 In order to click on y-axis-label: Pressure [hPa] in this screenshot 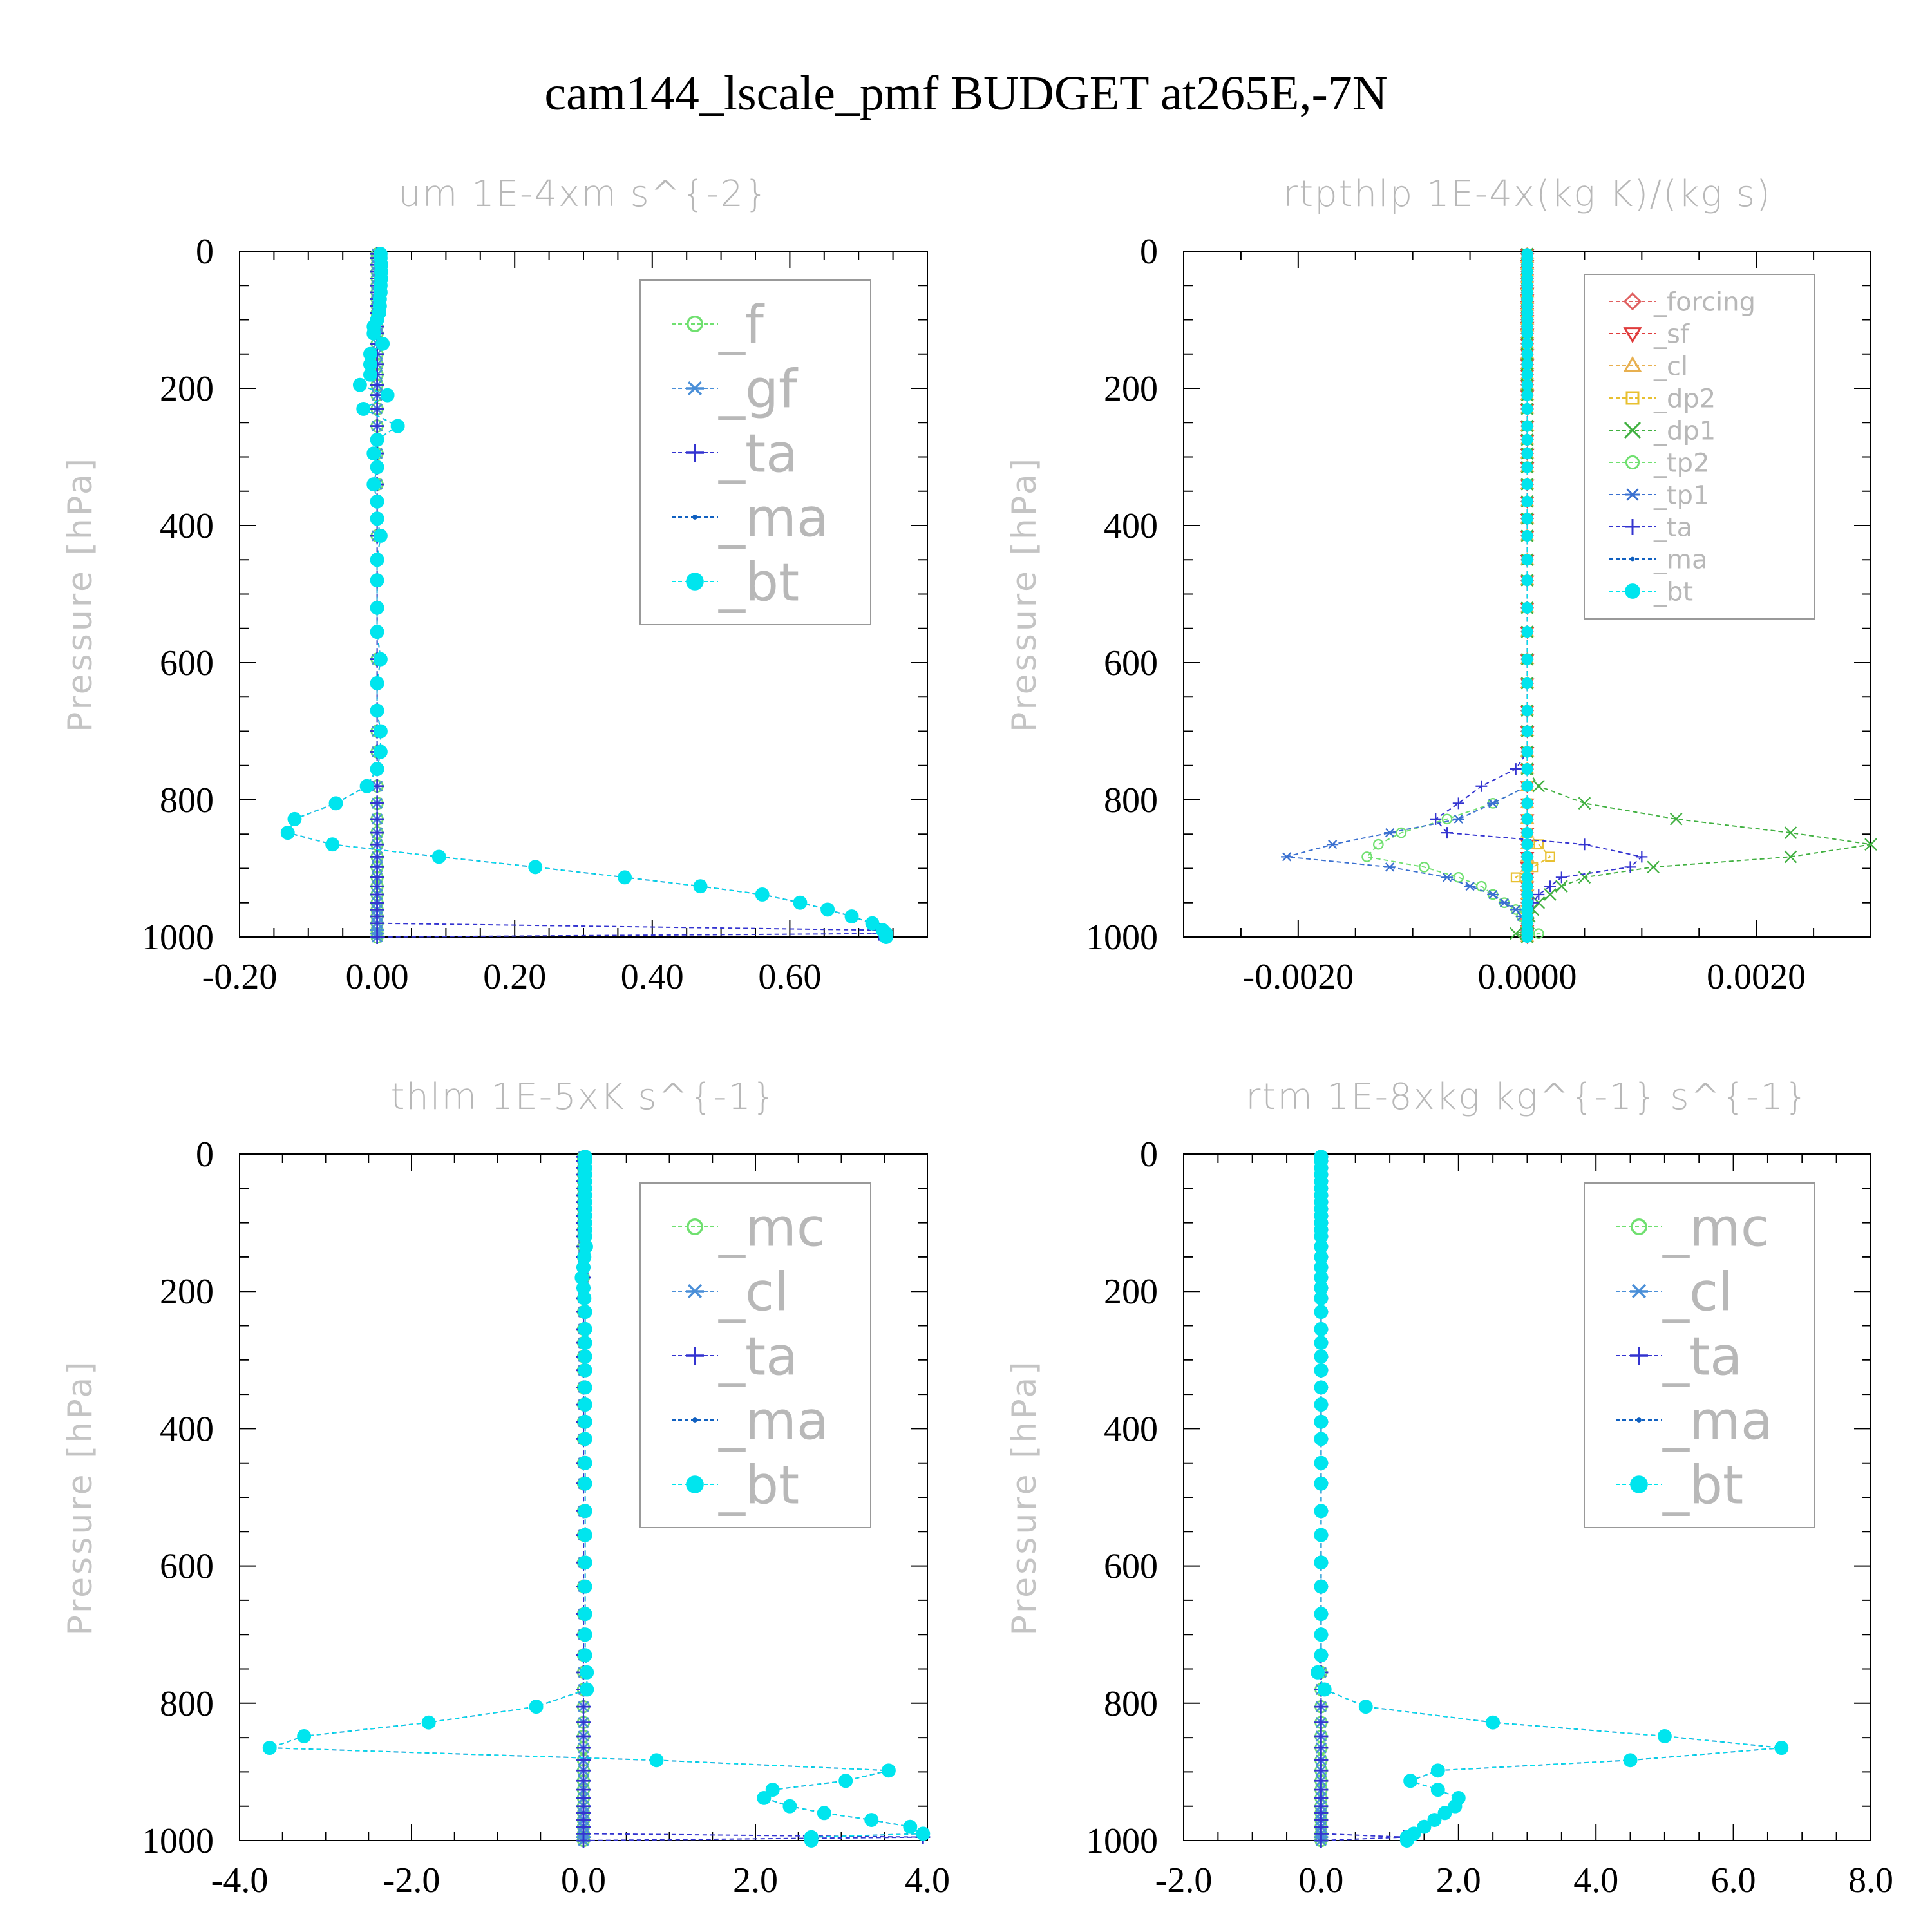, I will do `click(1025, 1498)`.